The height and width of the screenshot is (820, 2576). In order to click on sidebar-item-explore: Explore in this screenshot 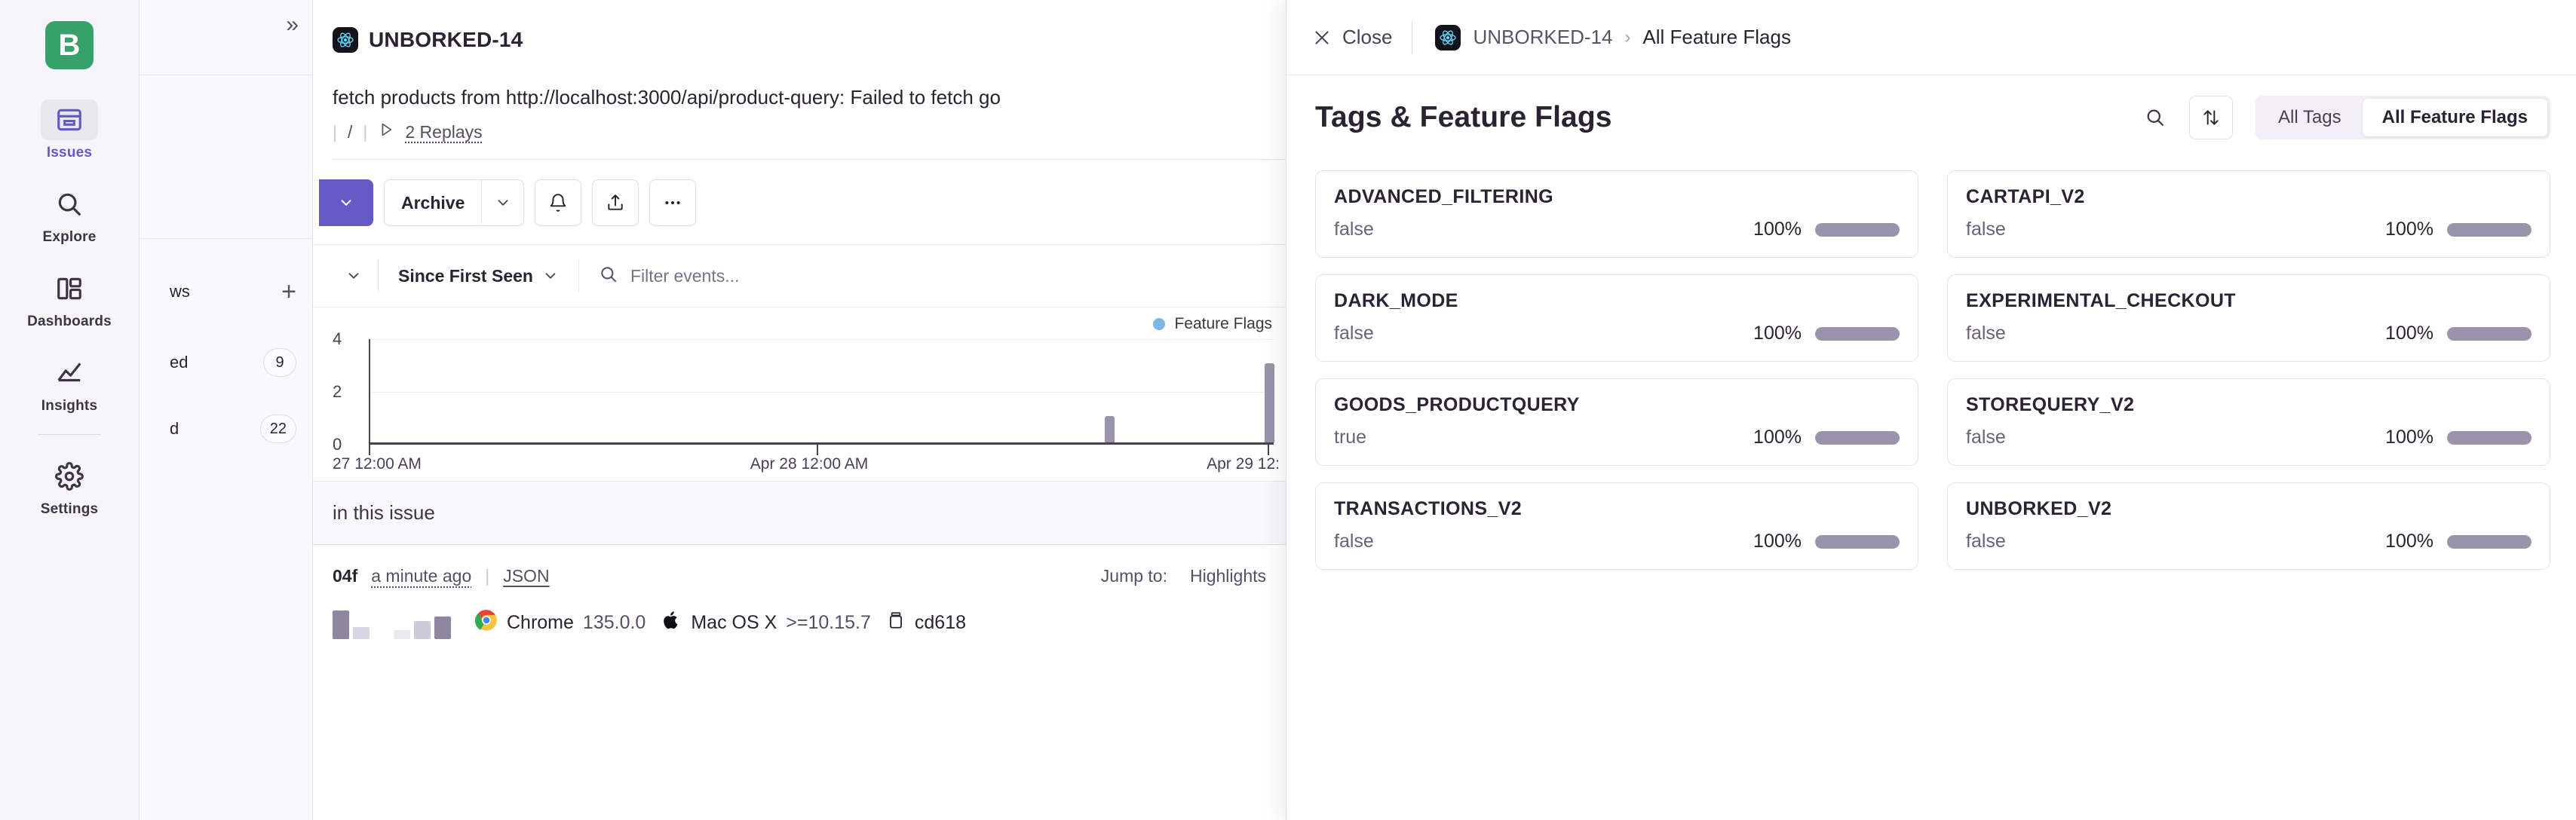, I will do `click(69, 216)`.